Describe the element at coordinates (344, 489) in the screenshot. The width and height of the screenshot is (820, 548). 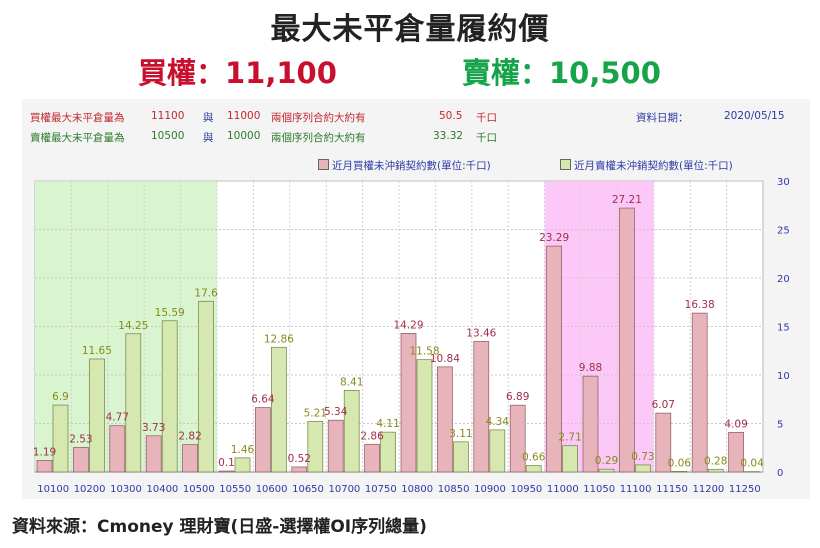
I see `x-tick-label: 10700` at that location.